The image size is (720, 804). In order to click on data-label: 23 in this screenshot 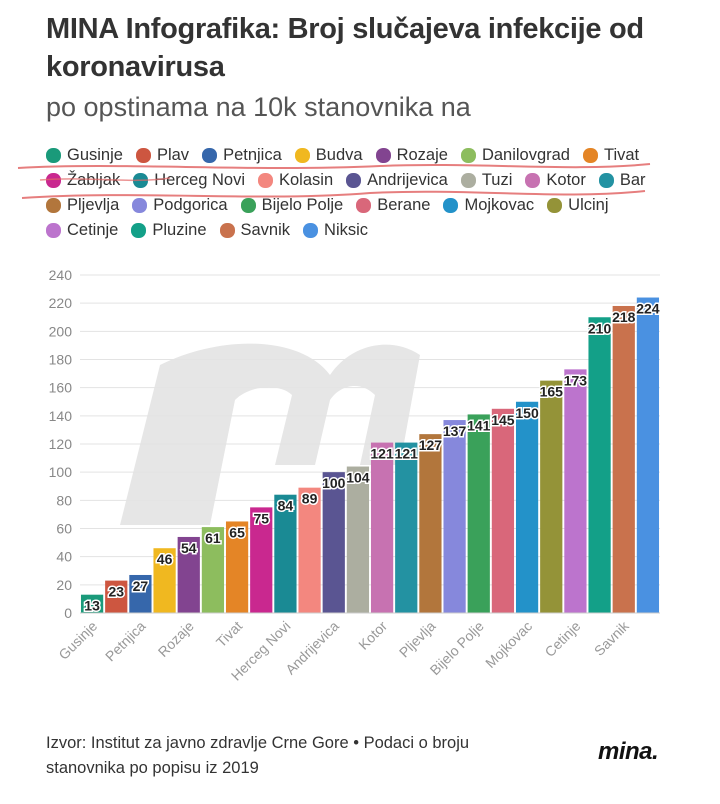, I will do `click(116, 592)`.